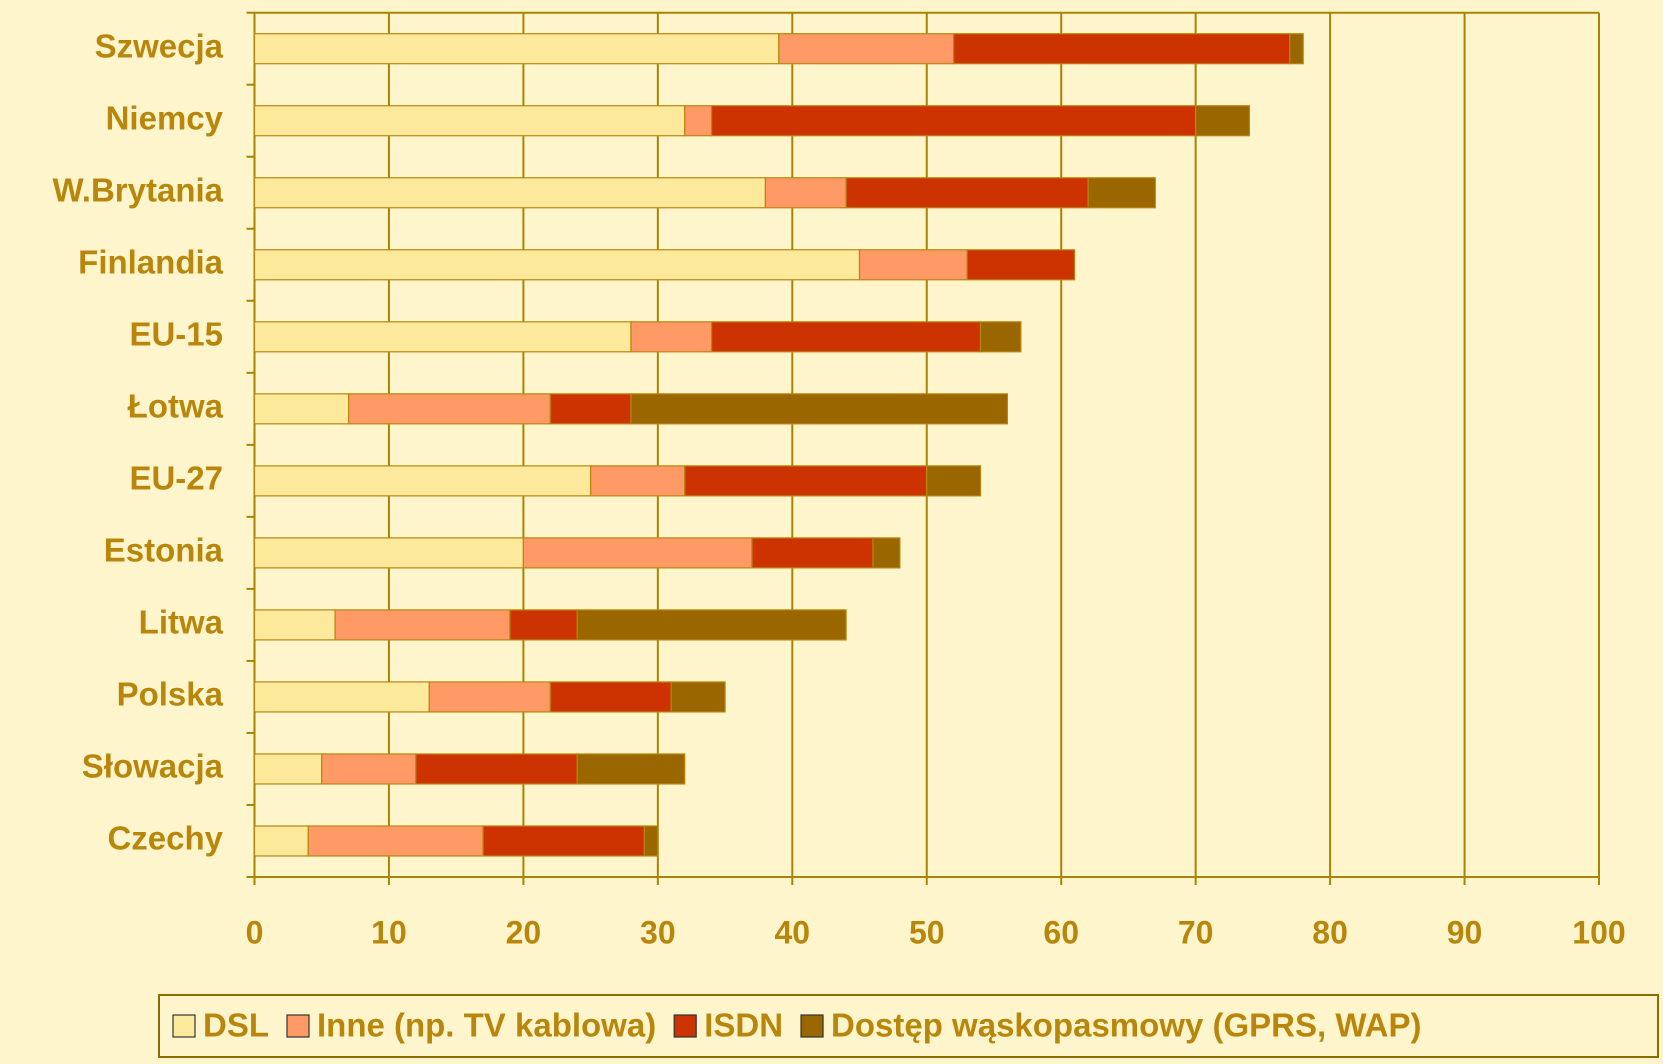 The height and width of the screenshot is (1064, 1663). What do you see at coordinates (150, 262) in the screenshot?
I see `y-tick-label: Finlandia` at bounding box center [150, 262].